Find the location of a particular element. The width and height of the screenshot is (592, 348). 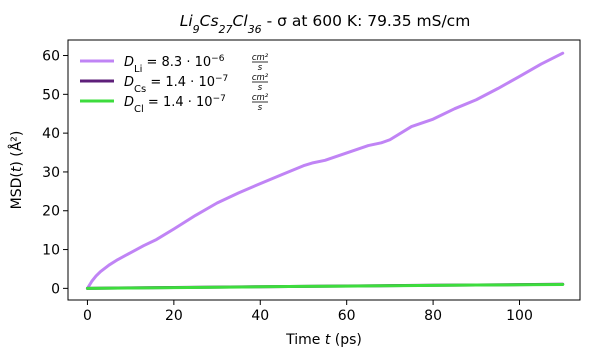

x-axis: 0 20 40 60 80 100 is located at coordinates (308, 312).